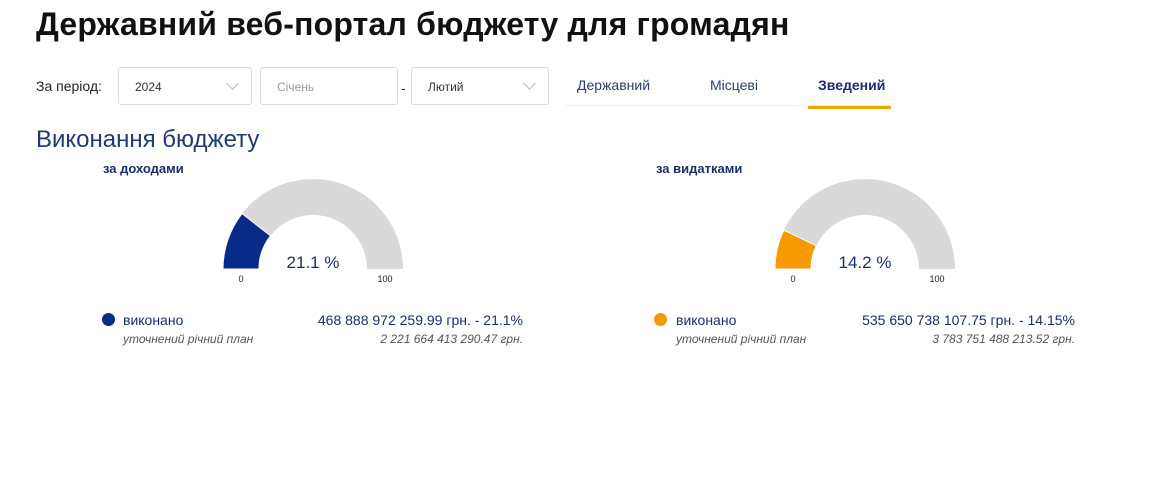 The width and height of the screenshot is (1152, 504). I want to click on revenue-gauge-percent: 21.1 %, so click(313, 262).